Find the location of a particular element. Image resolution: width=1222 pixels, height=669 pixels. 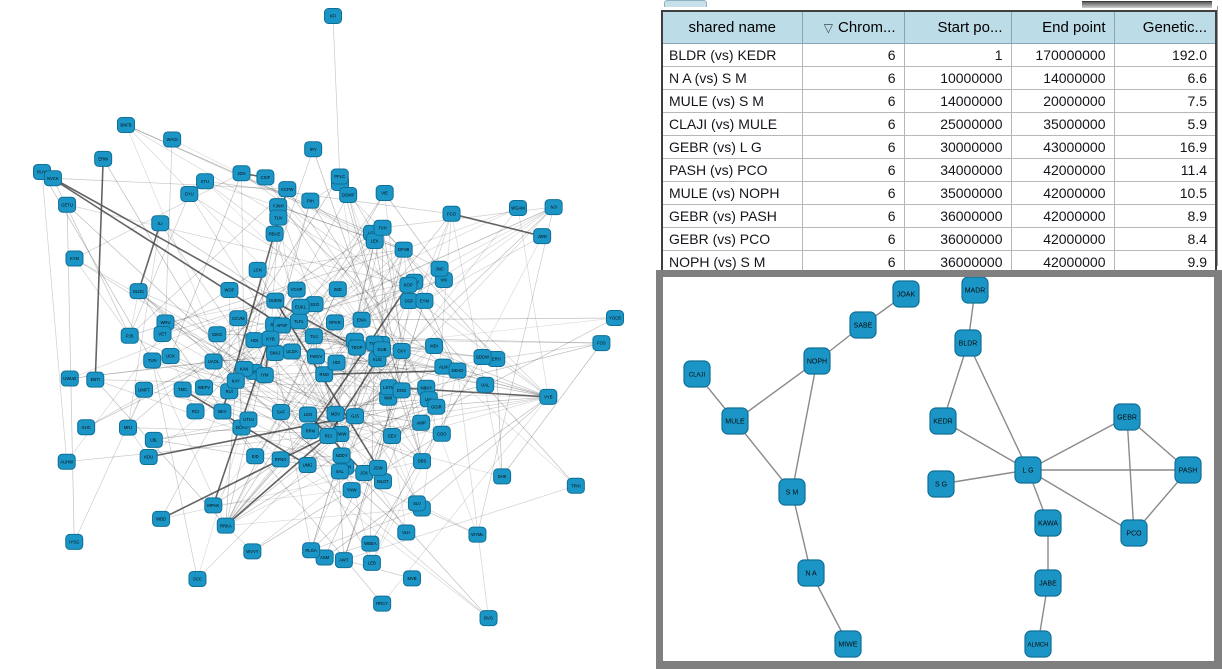

table-cell: 43000000 is located at coordinates (1062, 147).